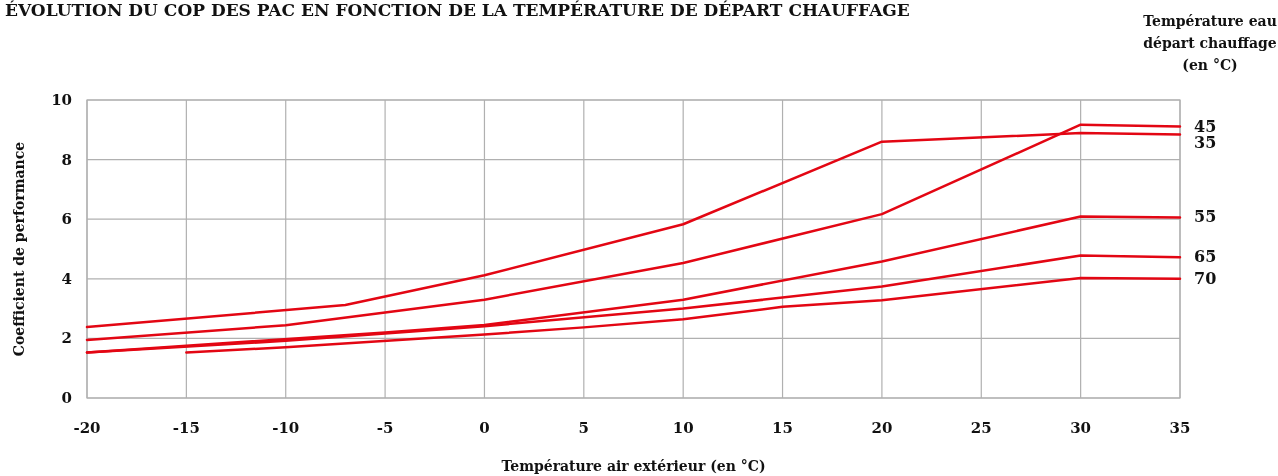 This screenshot has width=1278, height=476. Describe the element at coordinates (683, 428) in the screenshot. I see `x-tick-label: 10` at that location.